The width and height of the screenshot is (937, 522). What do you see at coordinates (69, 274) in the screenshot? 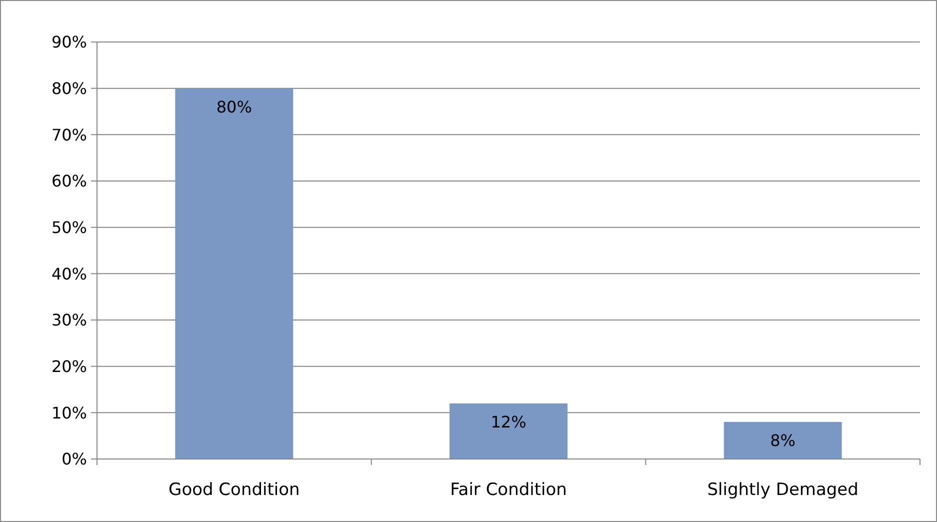
I see `y-tick-label: 40%` at bounding box center [69, 274].